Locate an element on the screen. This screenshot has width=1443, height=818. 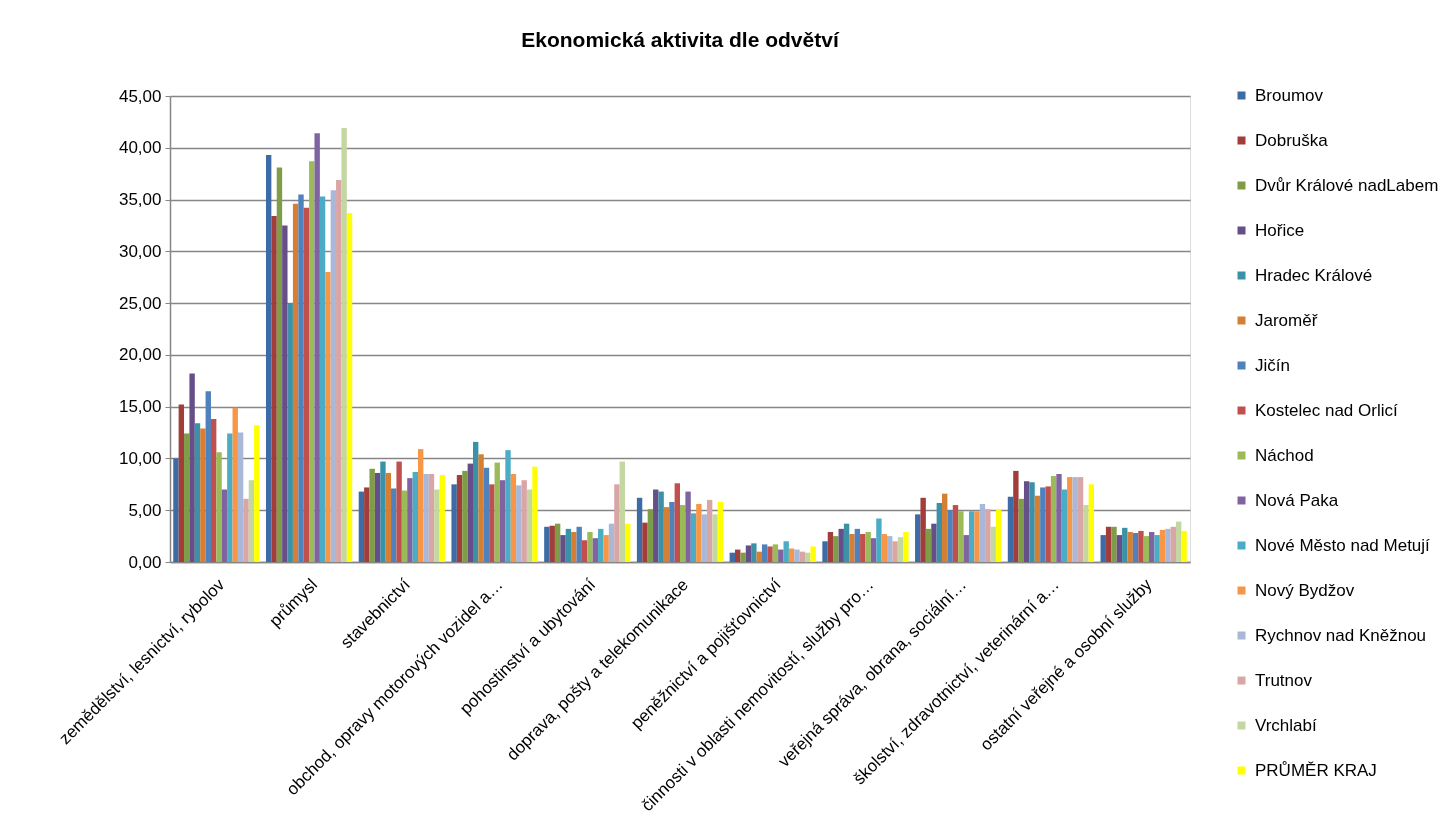
legend-label: Náchod is located at coordinates (1284, 455).